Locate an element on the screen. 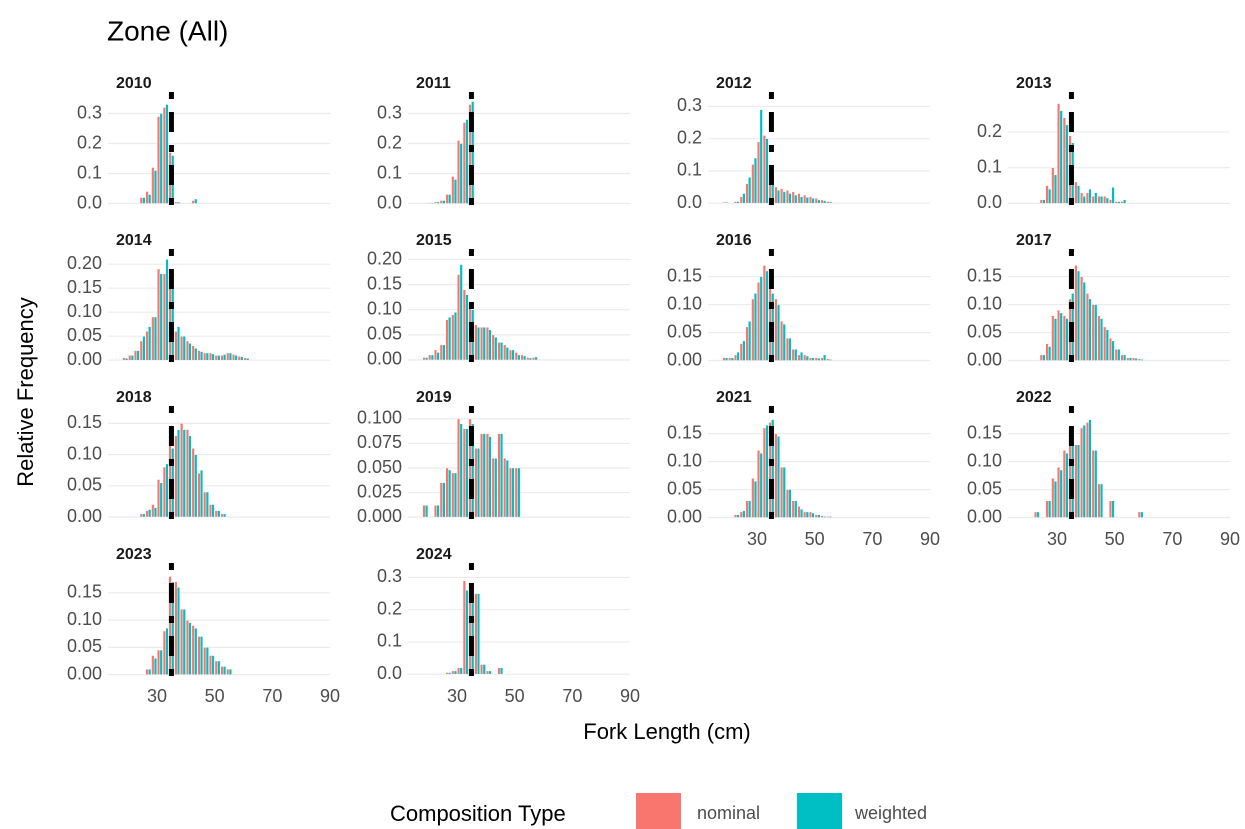 This screenshot has width=1245, height=829. y-tick-label: 0.025 is located at coordinates (379, 491).